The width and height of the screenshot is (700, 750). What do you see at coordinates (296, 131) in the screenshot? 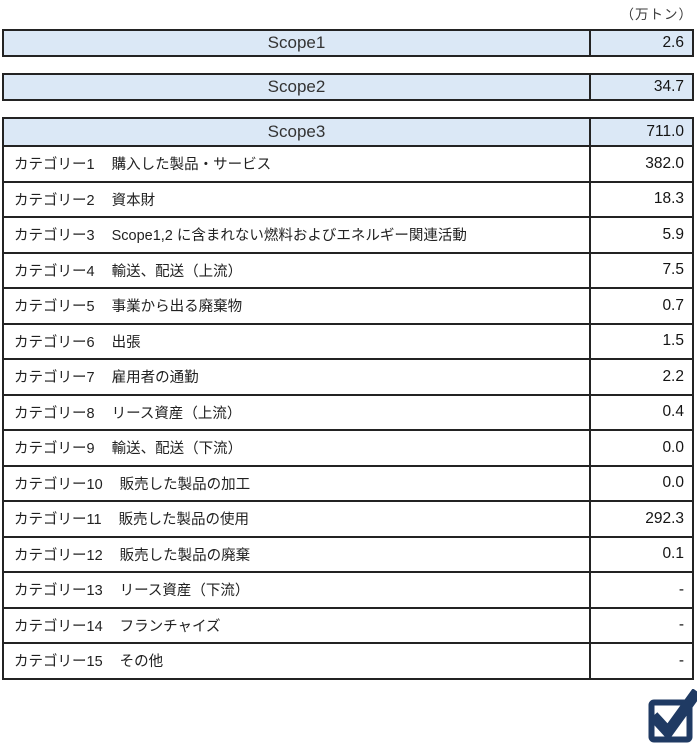
I see `scope3-label: Scope3` at bounding box center [296, 131].